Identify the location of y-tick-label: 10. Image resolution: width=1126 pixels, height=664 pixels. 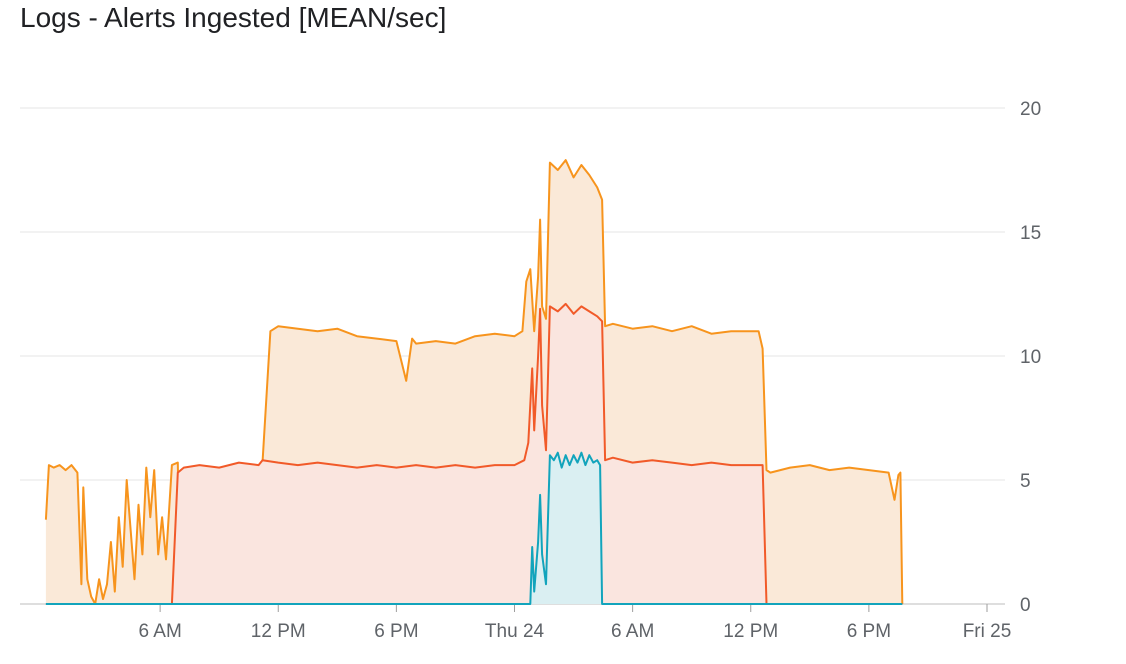
(1030, 357).